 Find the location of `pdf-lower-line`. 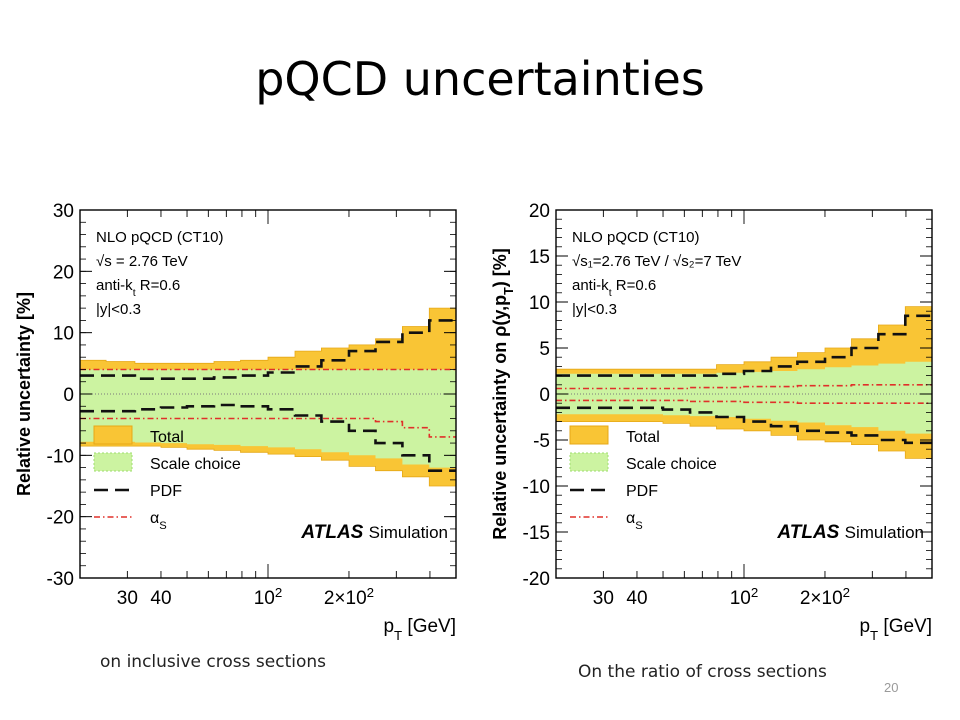

pdf-lower-line is located at coordinates (268, 437).